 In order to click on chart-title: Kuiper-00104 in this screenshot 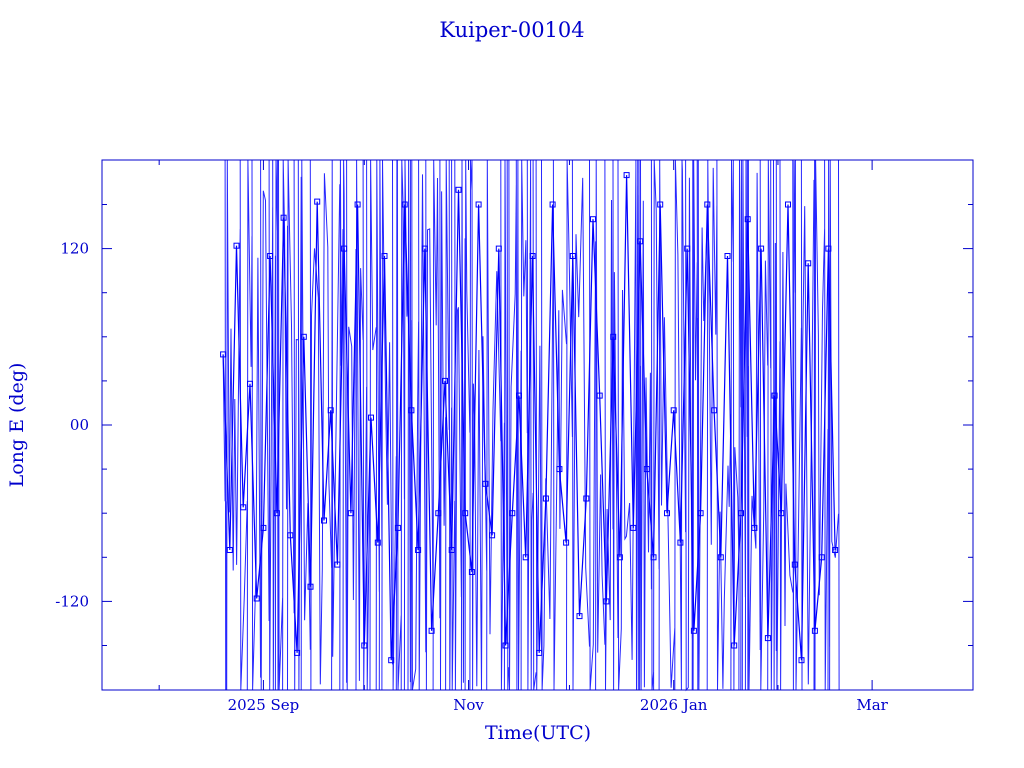, I will do `click(511, 30)`.